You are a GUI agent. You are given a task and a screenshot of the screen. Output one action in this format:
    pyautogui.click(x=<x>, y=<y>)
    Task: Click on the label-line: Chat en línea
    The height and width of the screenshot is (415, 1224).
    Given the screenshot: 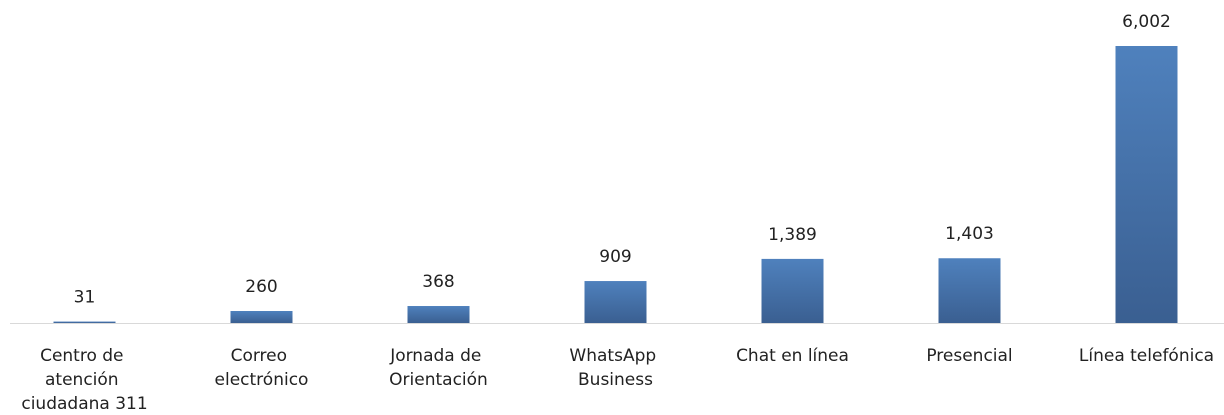 What is the action you would take?
    pyautogui.click(x=792, y=356)
    